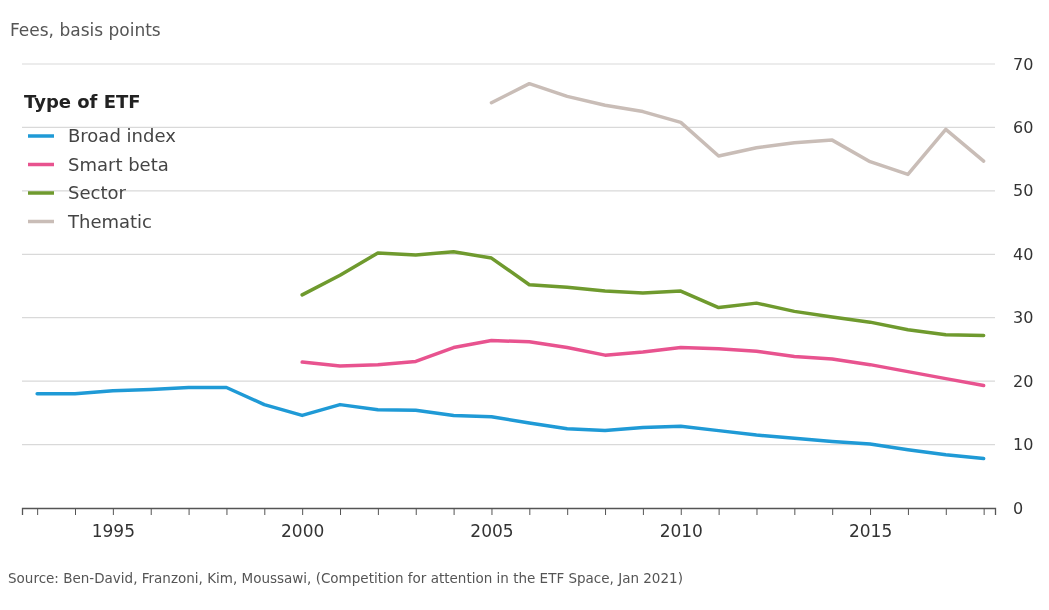  Describe the element at coordinates (303, 531) in the screenshot. I see `x-tick-label: 2000` at that location.